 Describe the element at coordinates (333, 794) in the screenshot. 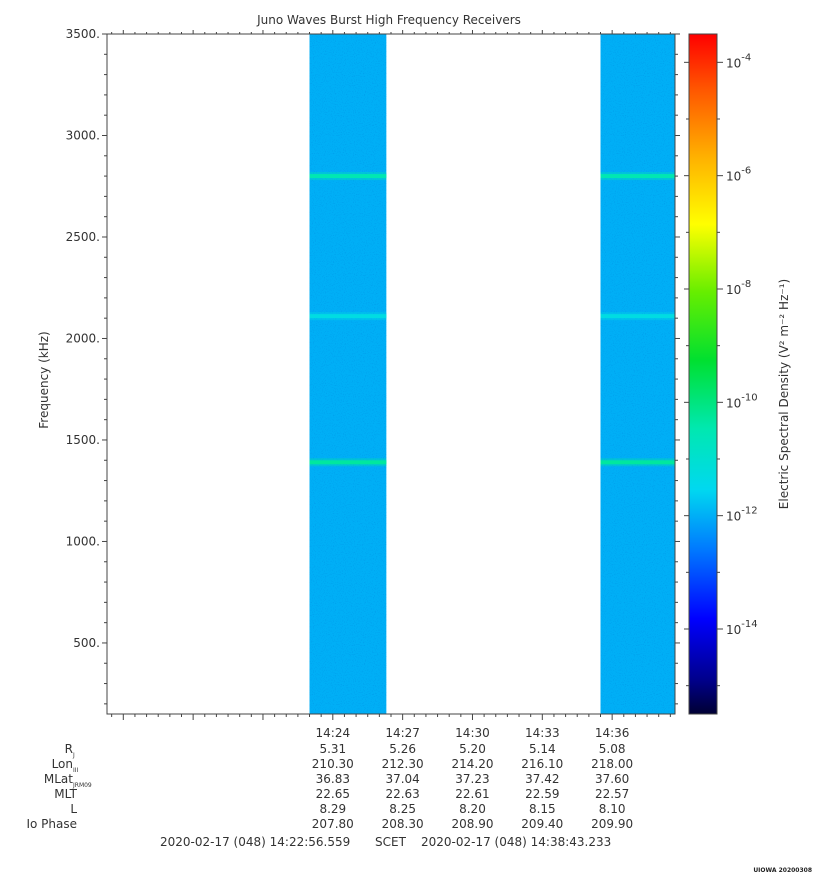

I see `ephemeris-value: 22.65` at that location.